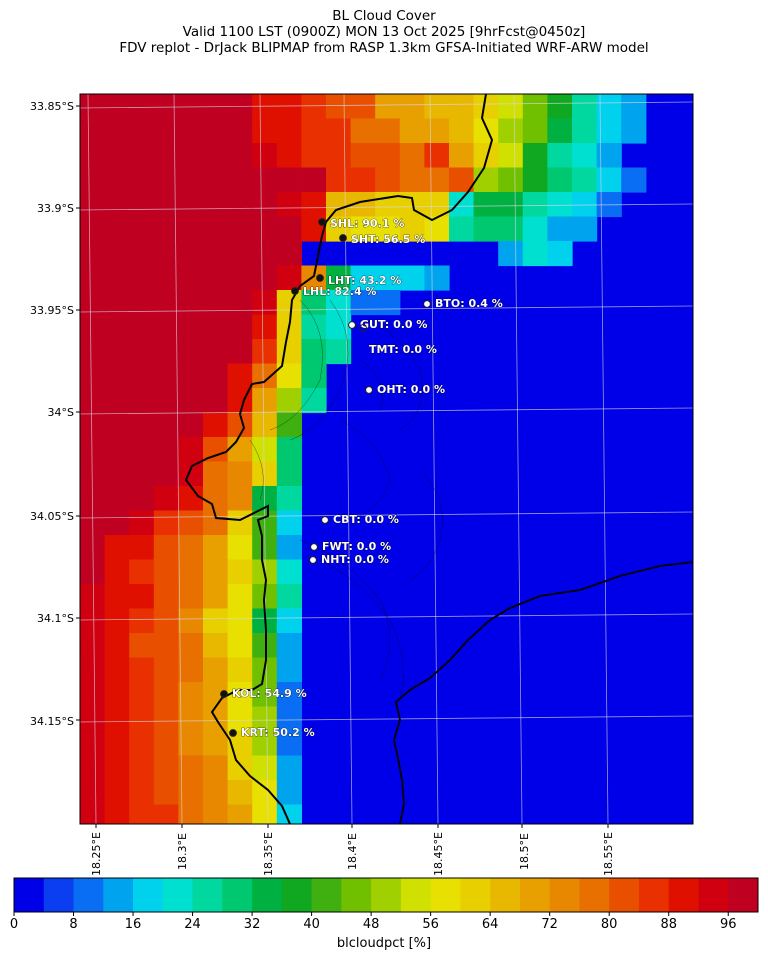 The width and height of the screenshot is (768, 962). I want to click on lon-gridline, so click(518, 459).